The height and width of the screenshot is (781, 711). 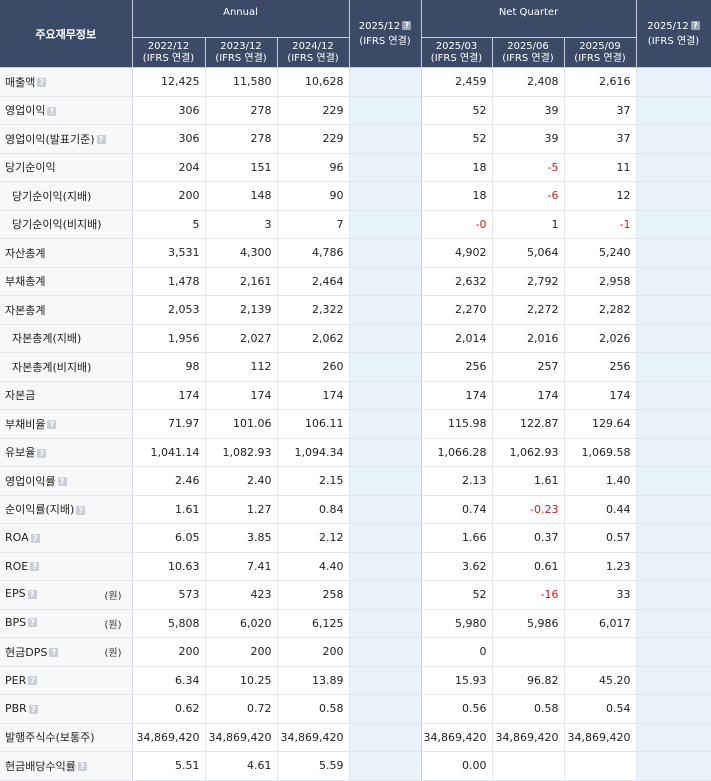 I want to click on table-row: 자본총계(지배) 1,956 2,027 2,062 2,014 2,016 2,026, so click(x=355, y=338).